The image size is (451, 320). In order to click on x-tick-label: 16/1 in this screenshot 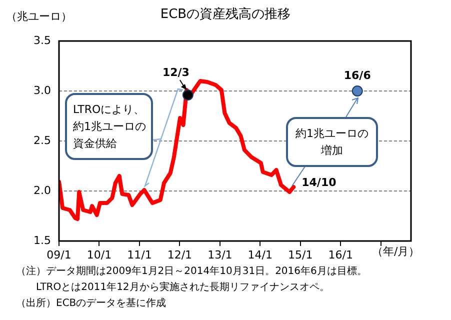, I will do `click(340, 255)`.